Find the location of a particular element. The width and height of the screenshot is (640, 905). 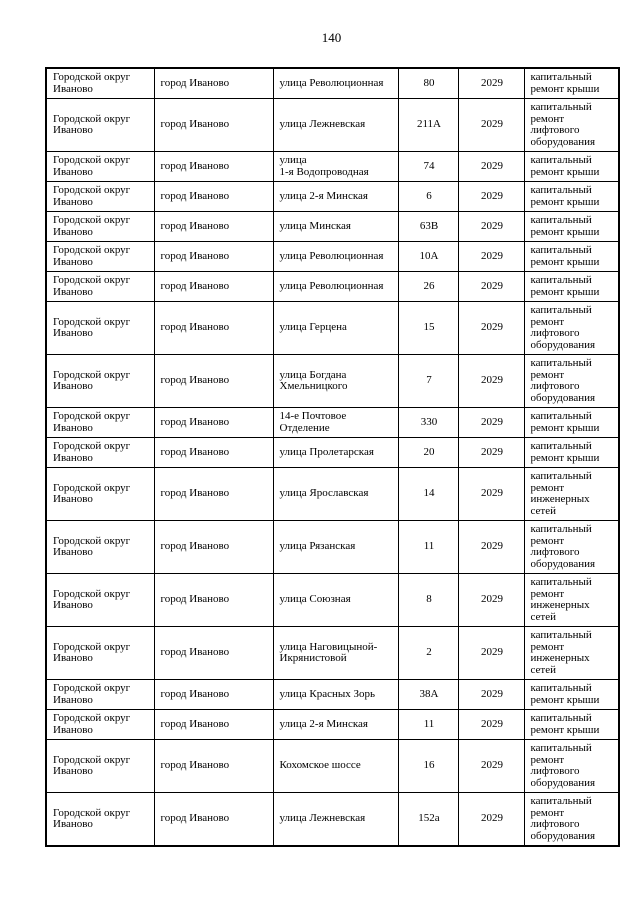

cell-house-number: 80 is located at coordinates (428, 83).